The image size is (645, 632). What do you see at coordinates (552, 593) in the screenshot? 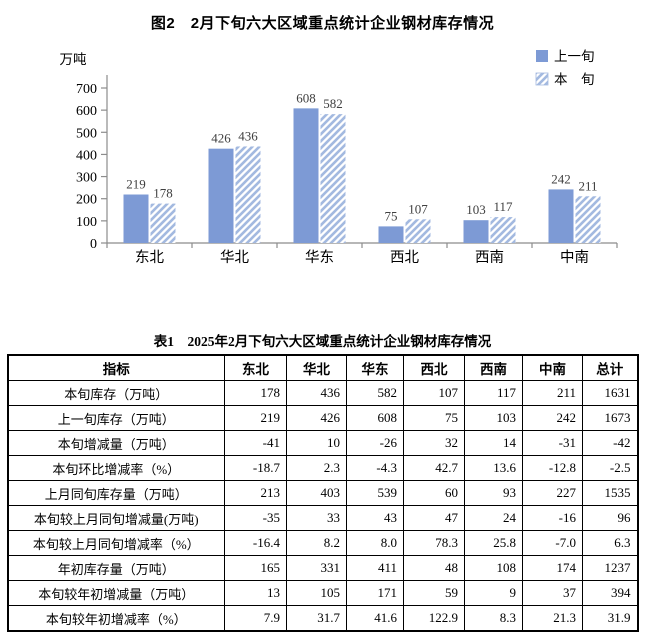
I see `value-cell: 37` at bounding box center [552, 593].